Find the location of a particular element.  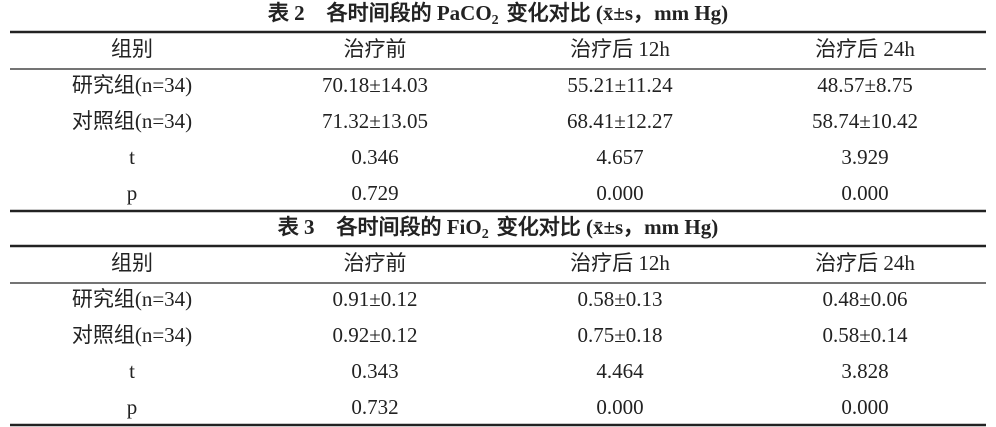

table-cell: 0.729 is located at coordinates (374, 193).